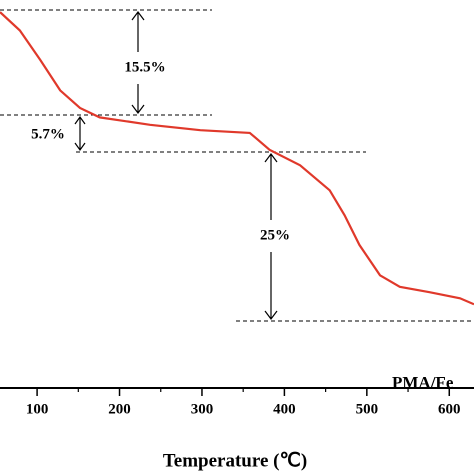  I want to click on x-tick-label: 500, so click(367, 409).